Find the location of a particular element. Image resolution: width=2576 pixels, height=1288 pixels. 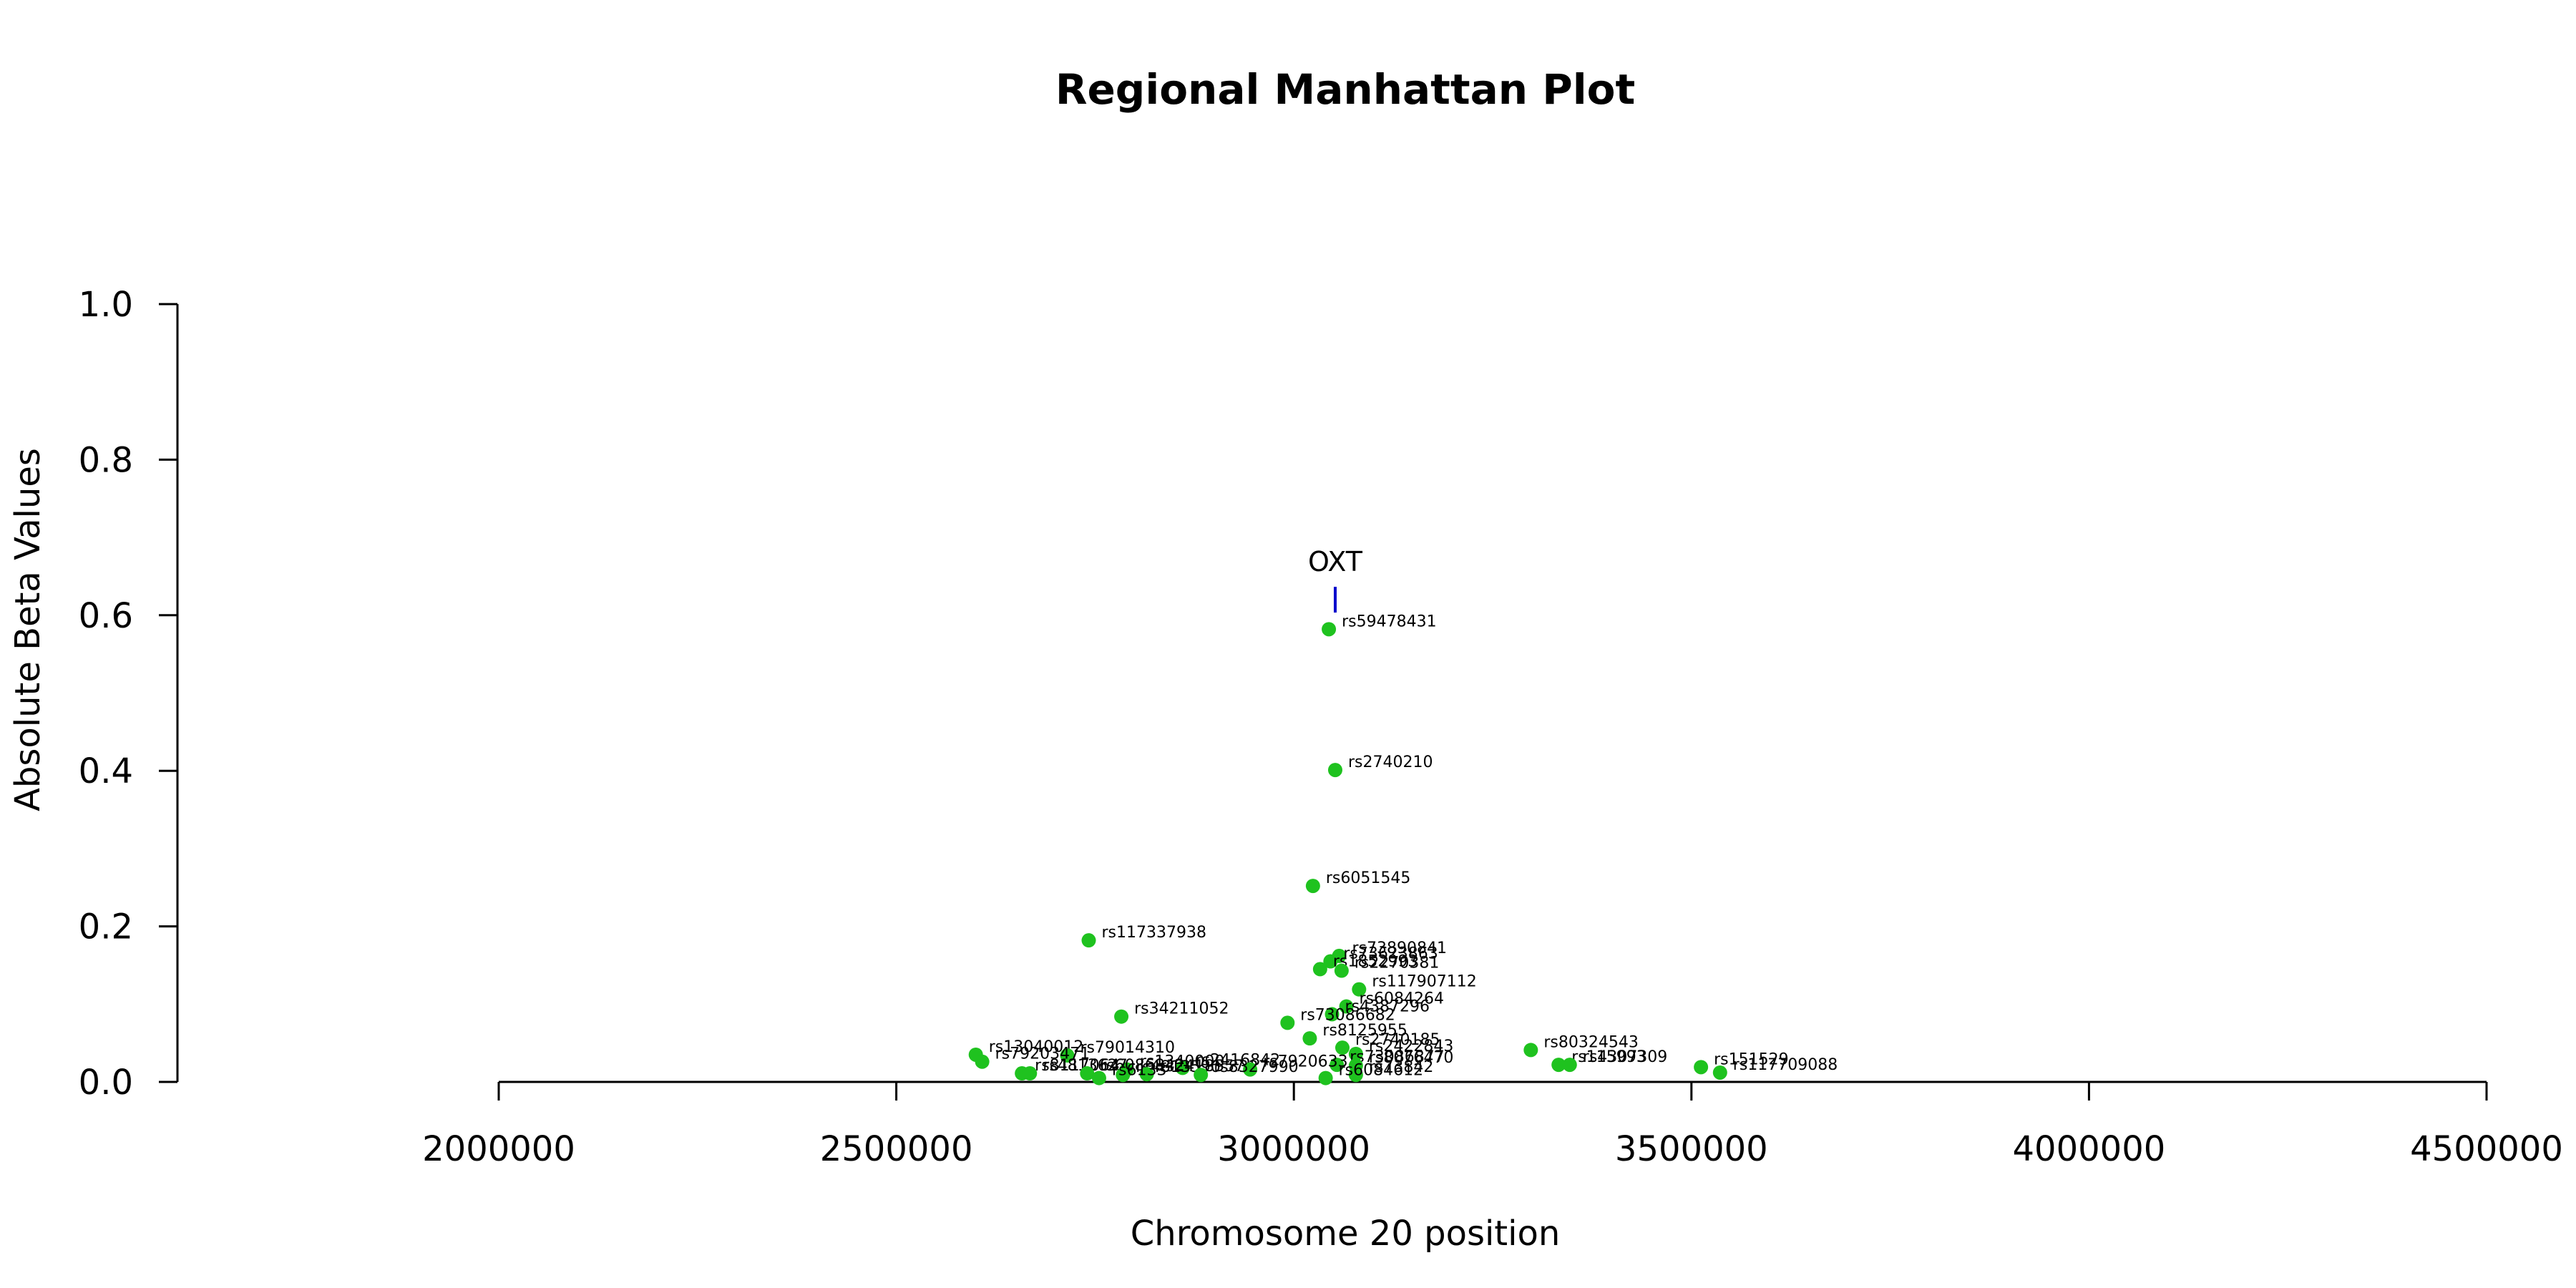

x-axis-label: Chromosome 20 position is located at coordinates (1346, 1234).